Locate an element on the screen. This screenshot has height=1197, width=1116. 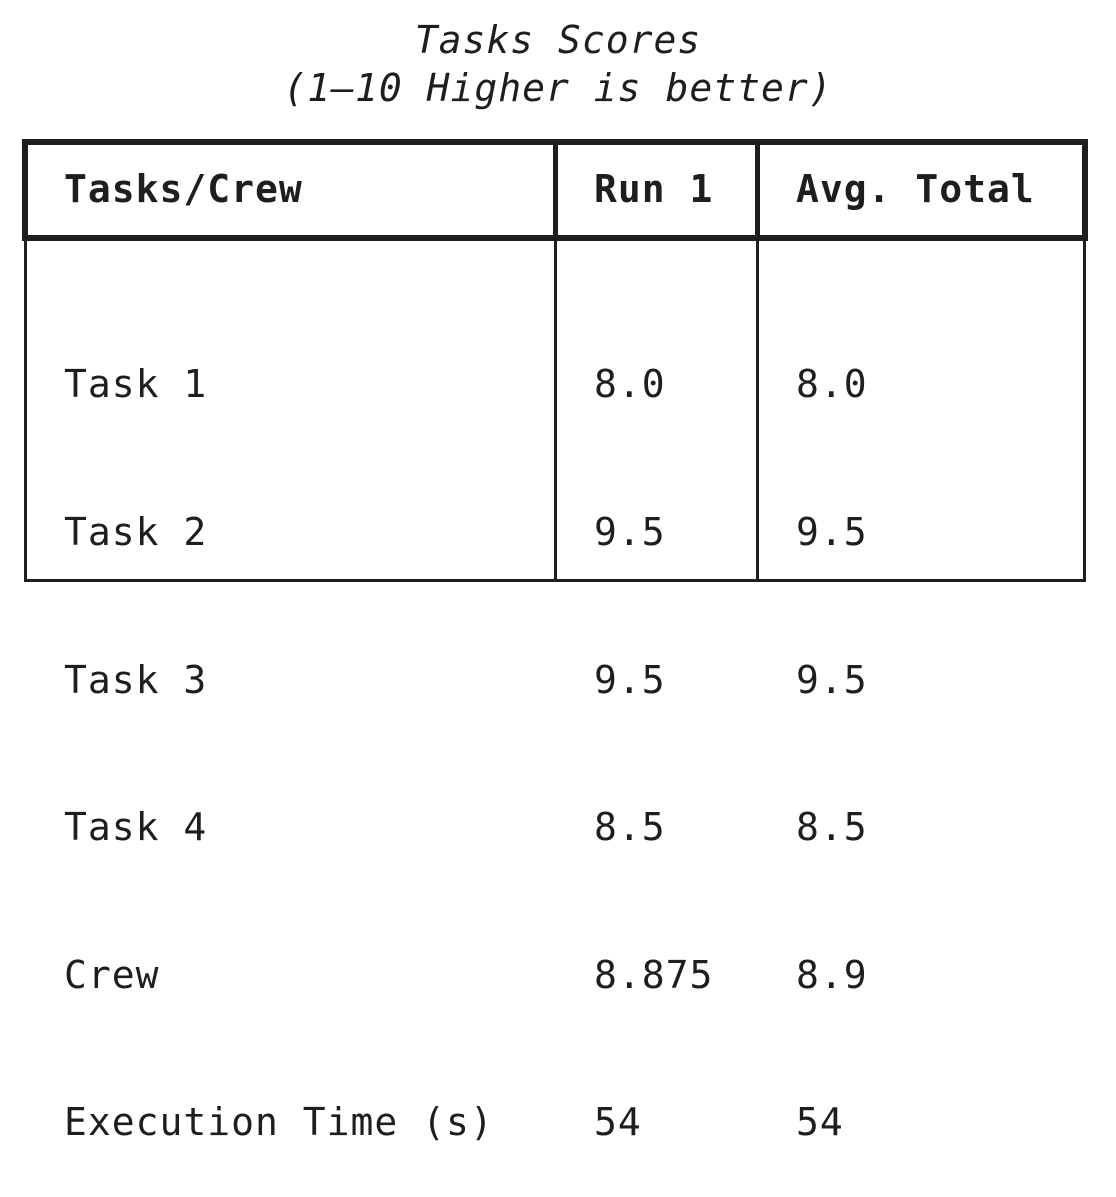
run-1-column: 8.0 9.5 9.5 8.5 8.875 54 is located at coordinates (653, 729).